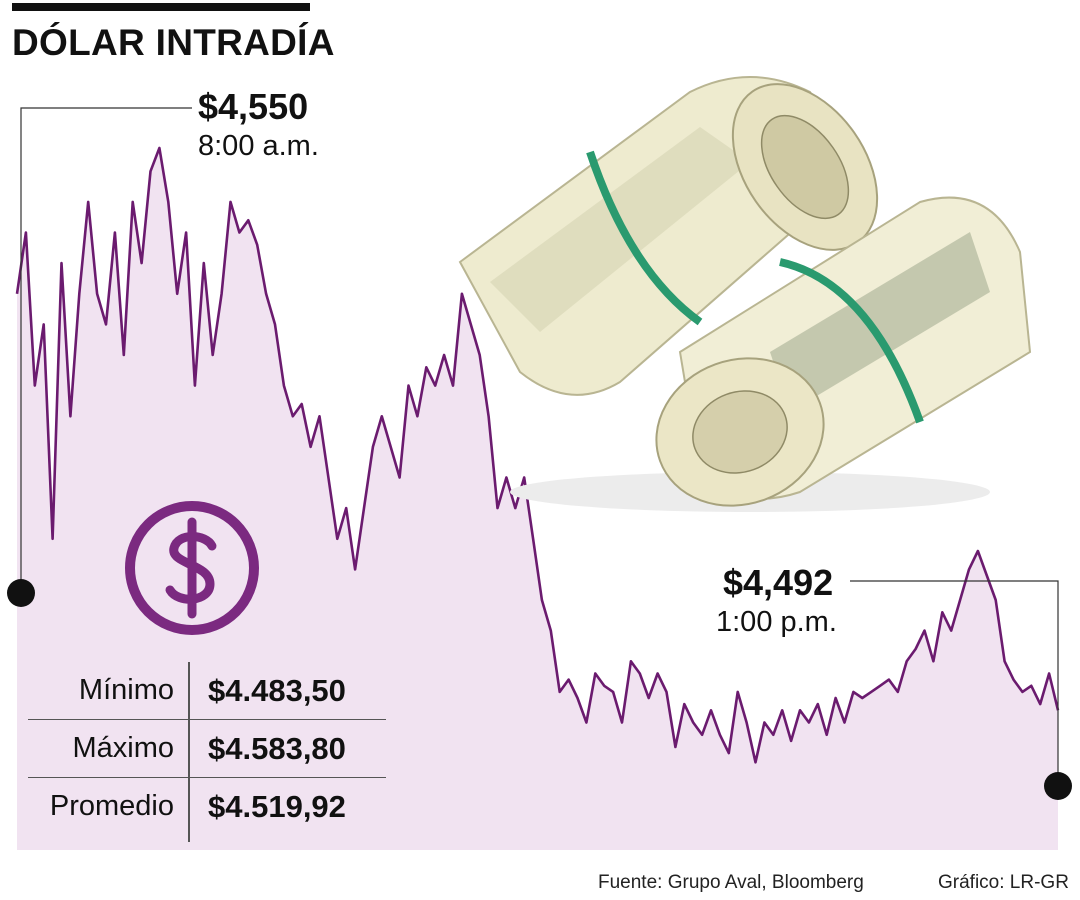 This screenshot has height=900, width=1080. Describe the element at coordinates (111, 806) in the screenshot. I see `stats-label: Promedio` at that location.